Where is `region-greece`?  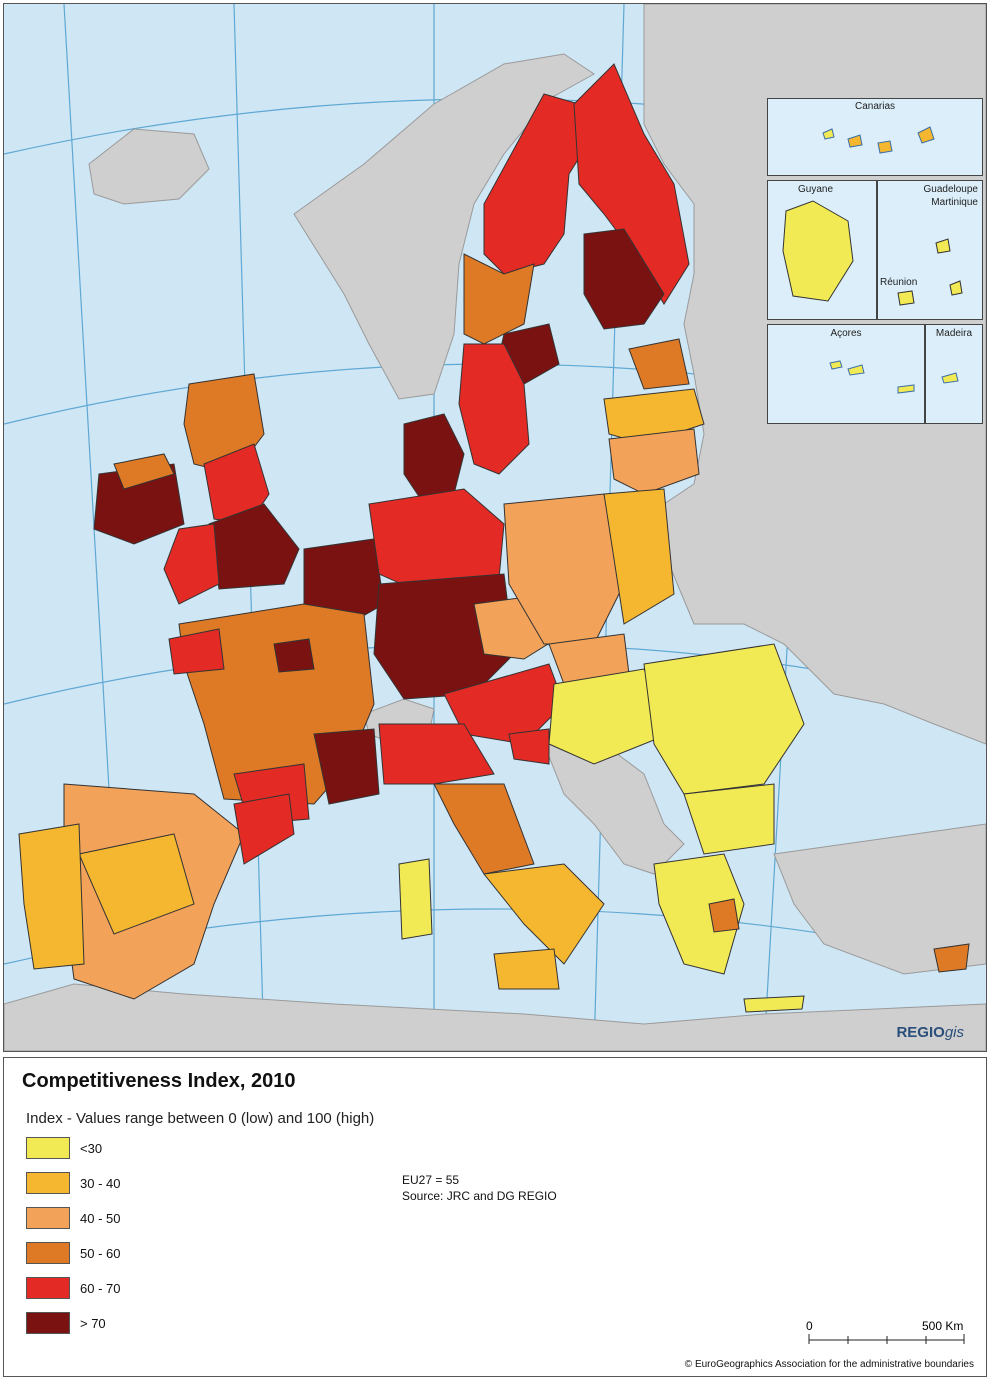
region-greece is located at coordinates (699, 914).